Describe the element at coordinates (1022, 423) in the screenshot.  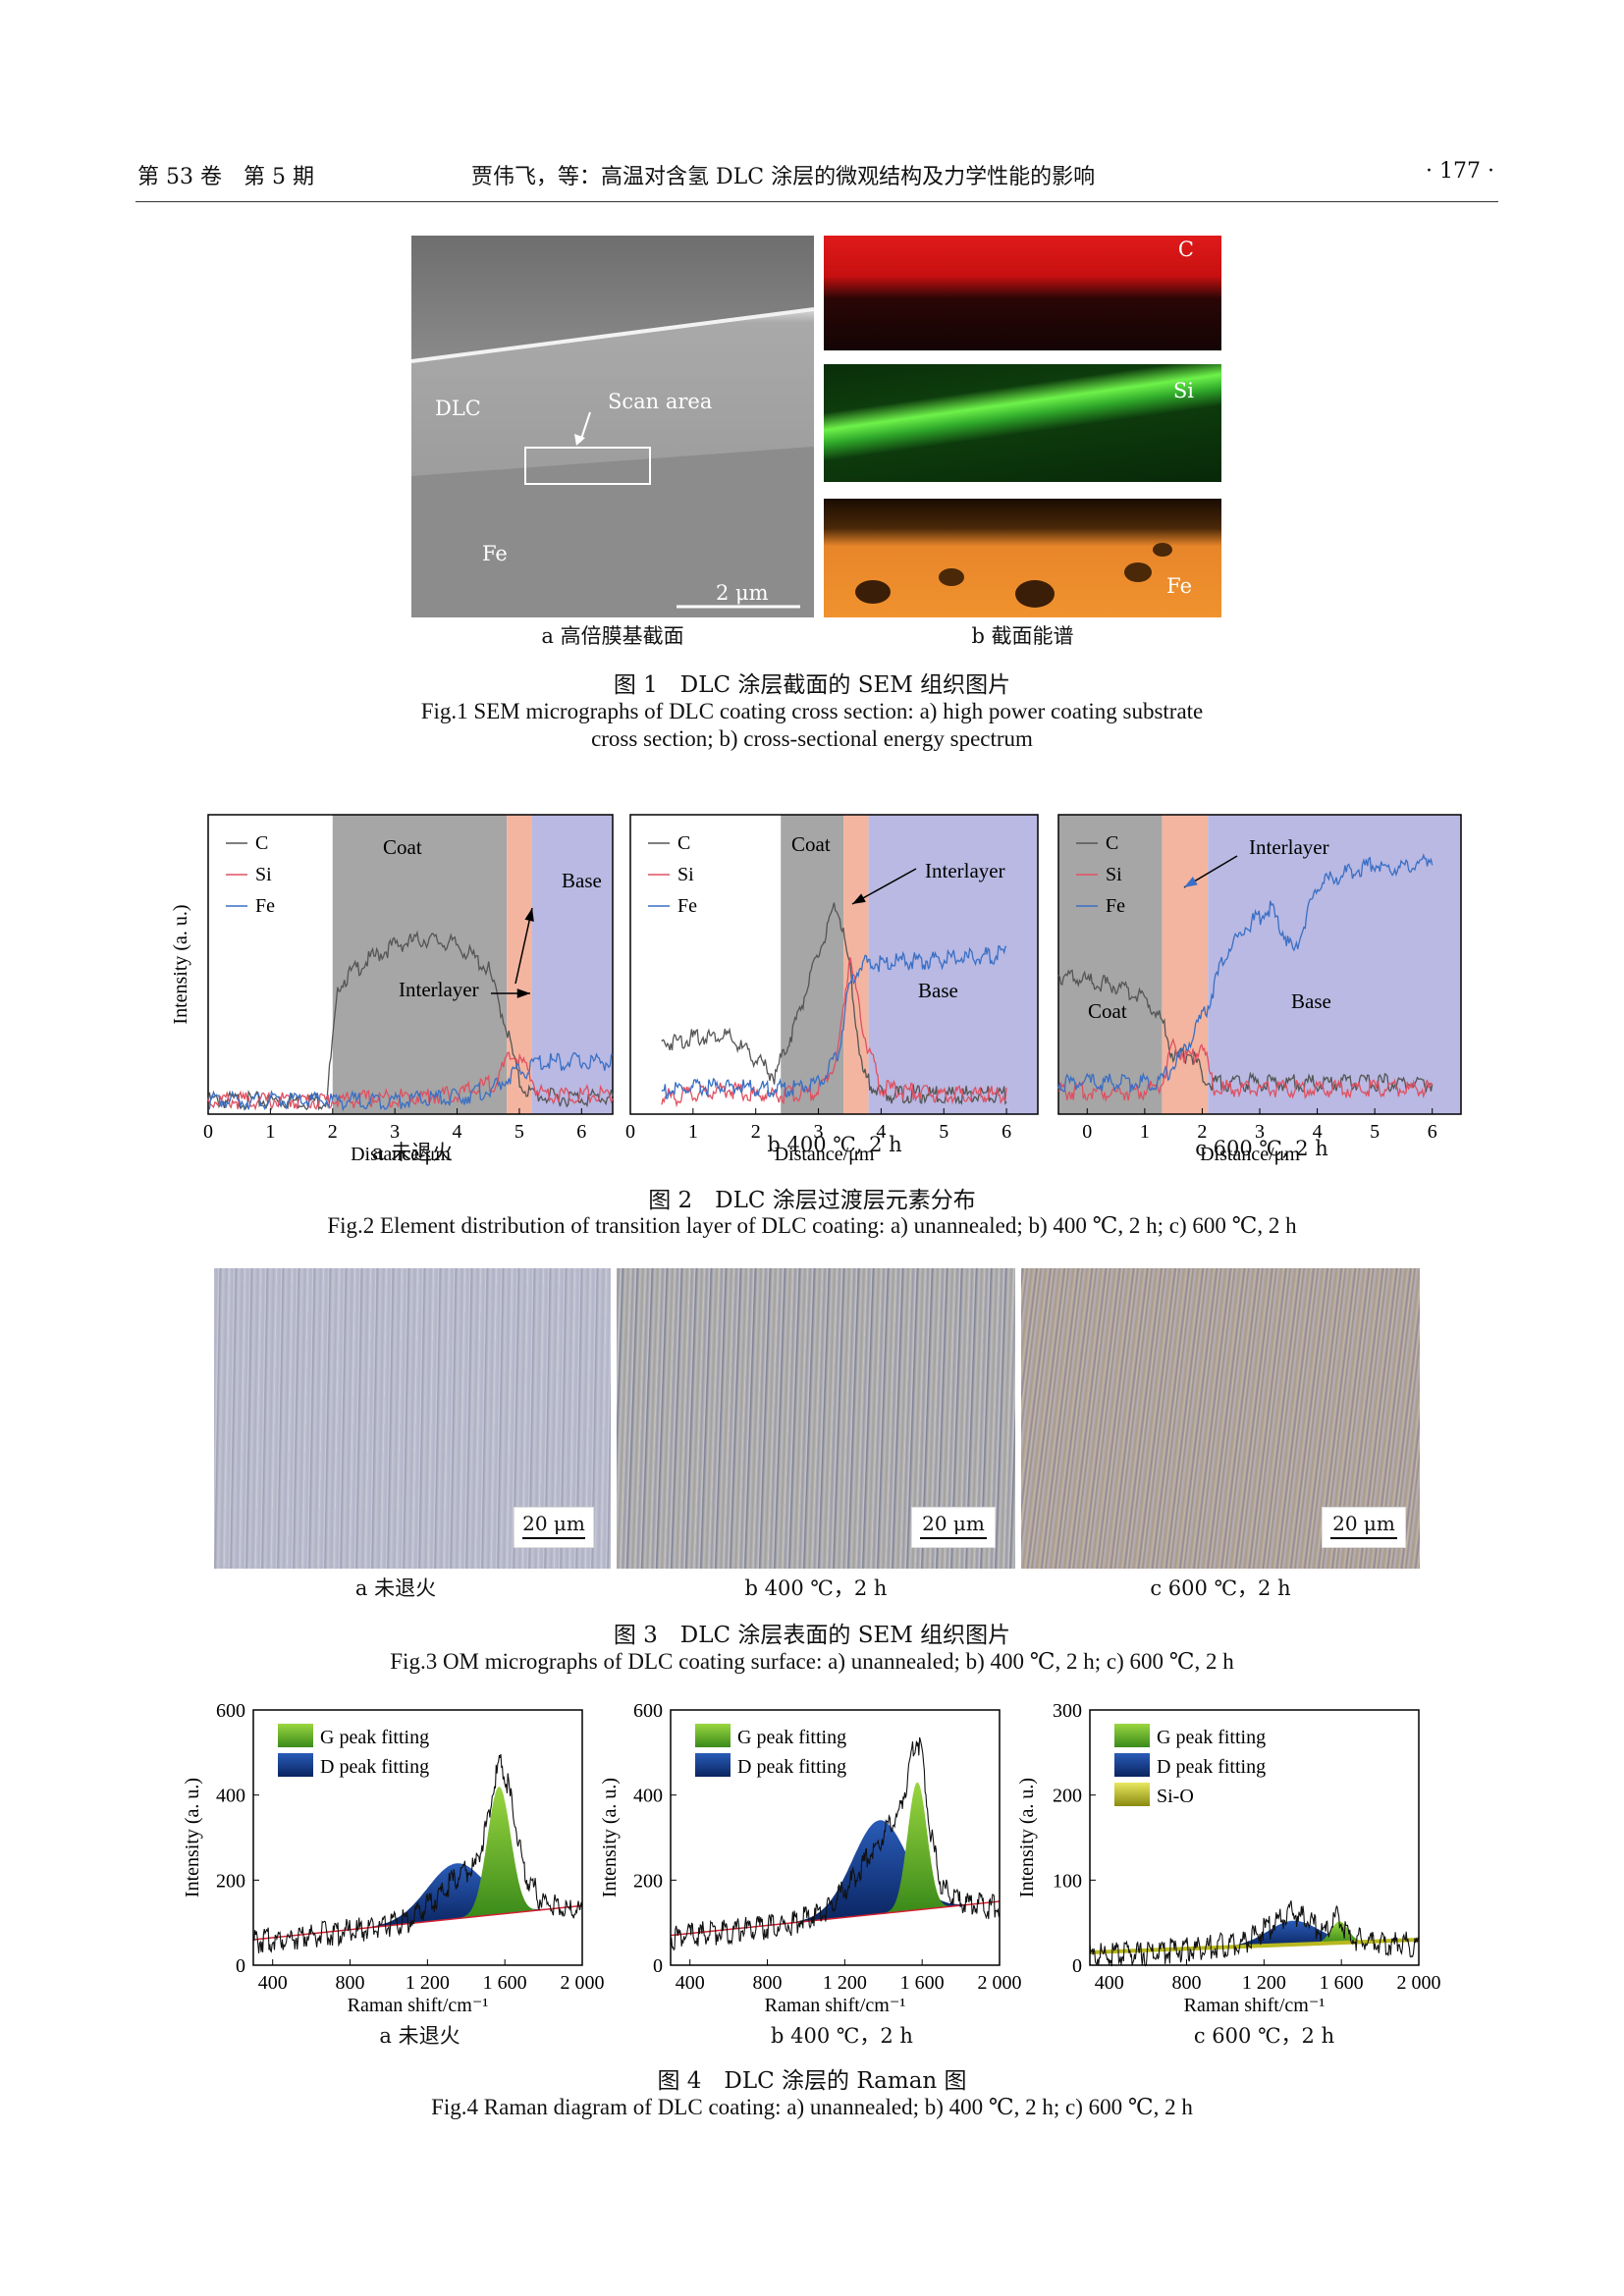
I see `eds-silicon-map: Si` at that location.